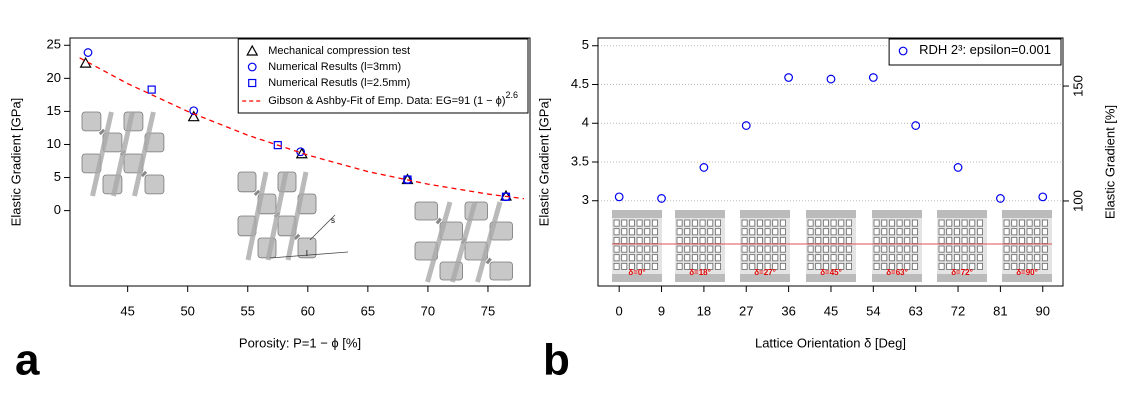 This screenshot has width=1137, height=403. Describe the element at coordinates (511, 95) in the screenshot. I see `legend-superscript: 2.6` at that location.